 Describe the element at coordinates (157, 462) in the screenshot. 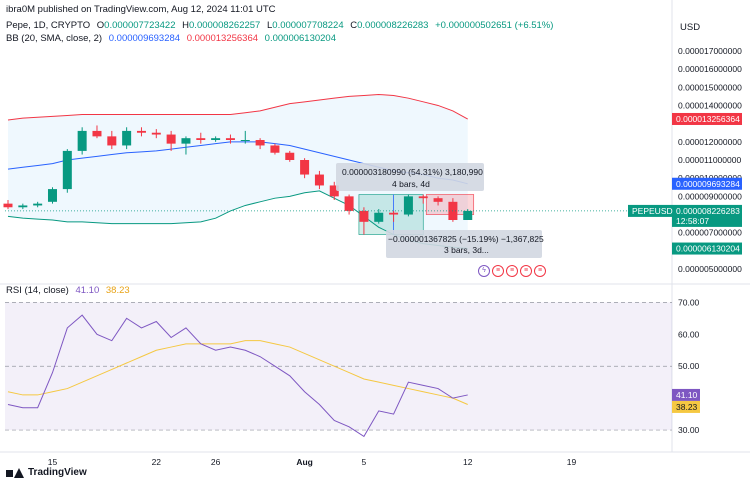

I see `x-axis-label: 22` at that location.